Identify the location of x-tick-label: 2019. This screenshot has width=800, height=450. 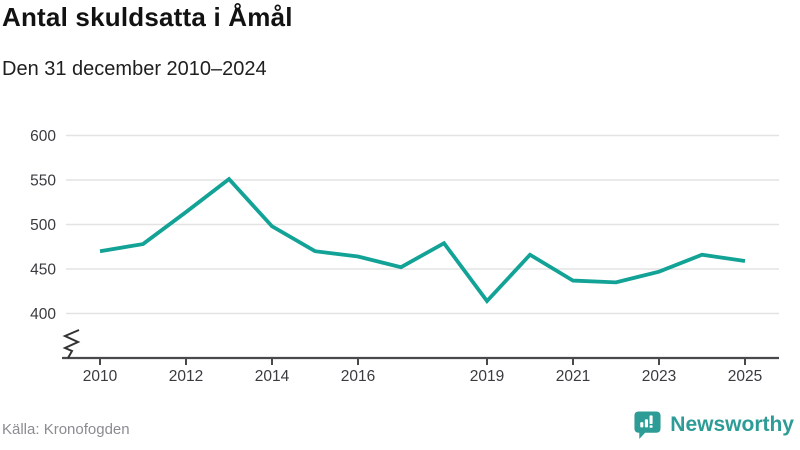
(487, 376).